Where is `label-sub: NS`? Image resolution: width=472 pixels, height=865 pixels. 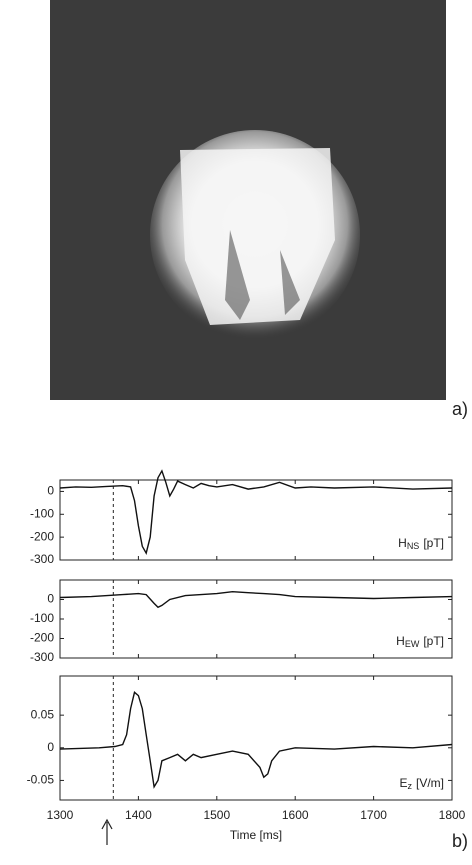
label-sub: NS is located at coordinates (413, 546).